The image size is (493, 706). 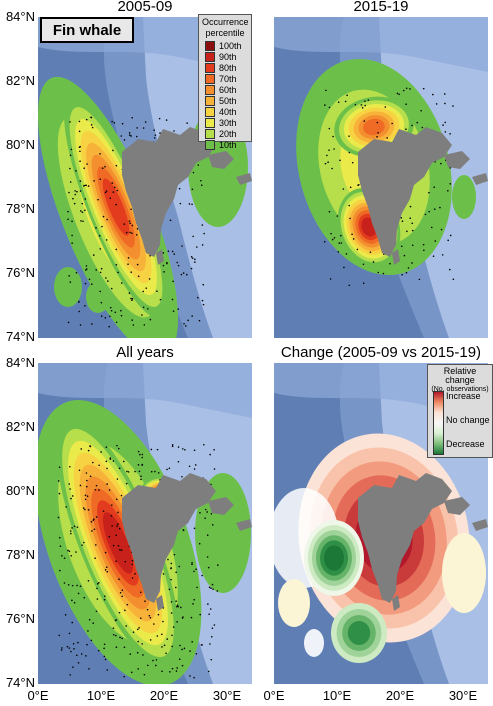 I want to click on panel-title-all-years: All years, so click(x=145, y=352).